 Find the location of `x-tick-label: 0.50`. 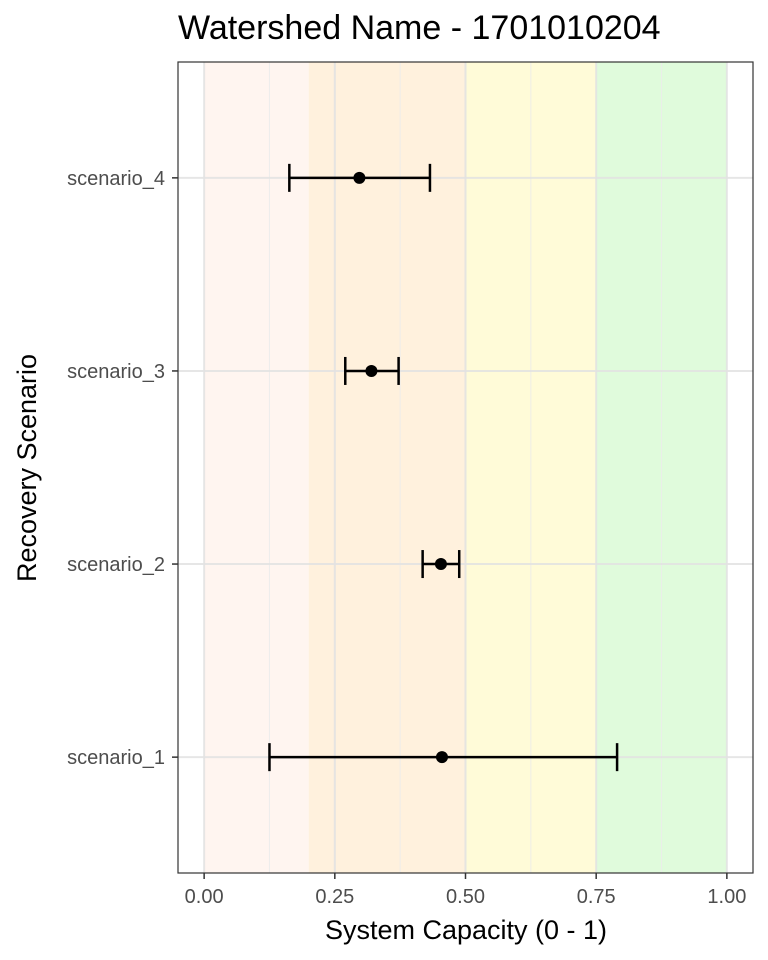

x-tick-label: 0.50 is located at coordinates (465, 897).